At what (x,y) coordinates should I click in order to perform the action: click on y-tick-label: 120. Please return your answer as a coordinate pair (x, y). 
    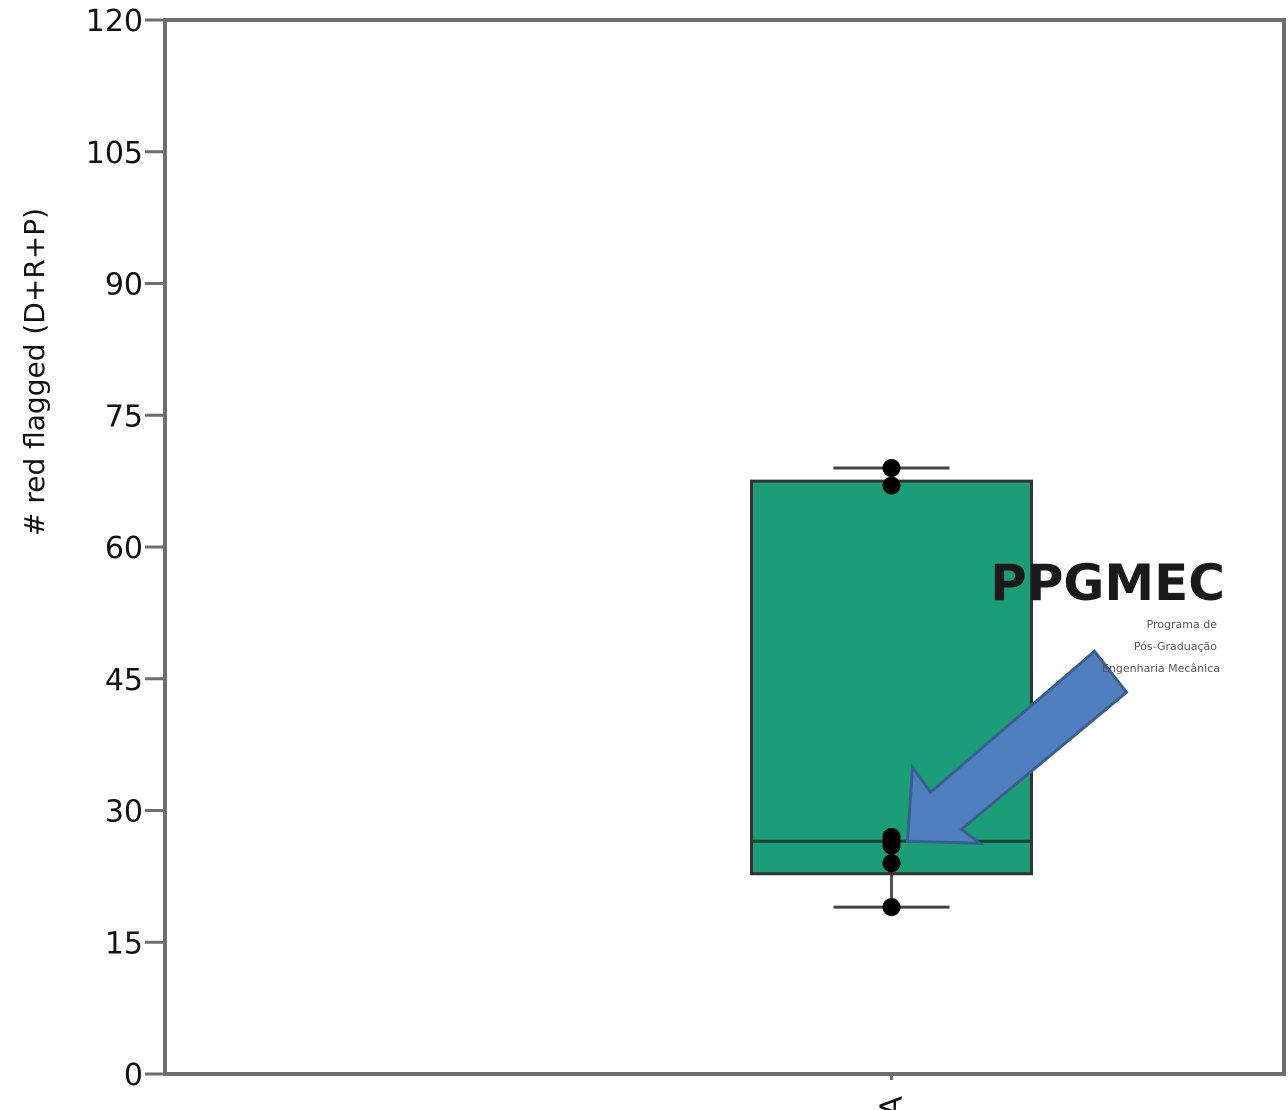
    Looking at the image, I should click on (114, 21).